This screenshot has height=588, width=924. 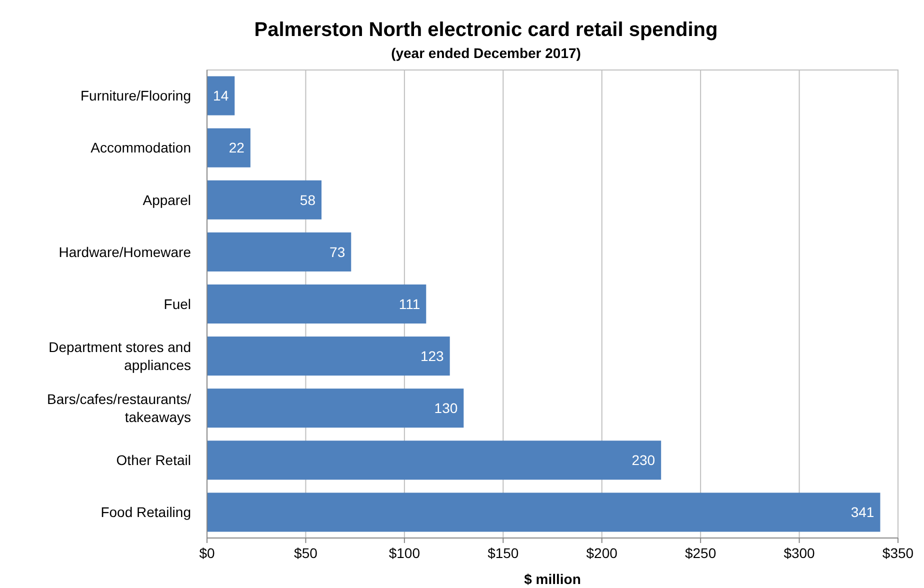 I want to click on y-tick-label: Hardware/Homeware, so click(x=125, y=252).